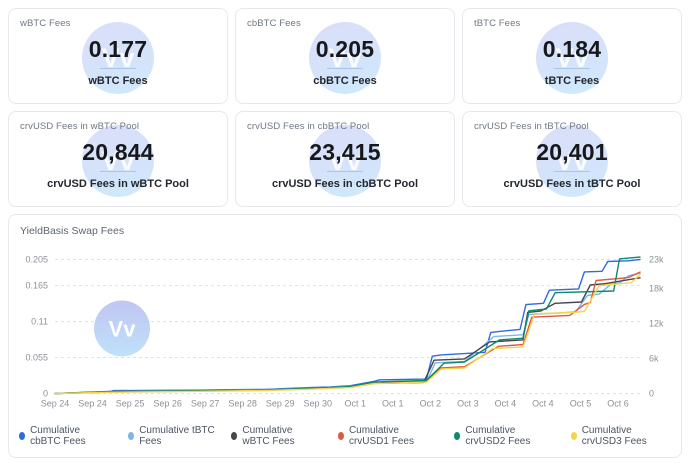 This screenshot has height=466, width=690. I want to click on svg-text: Sep 28, so click(242, 404).